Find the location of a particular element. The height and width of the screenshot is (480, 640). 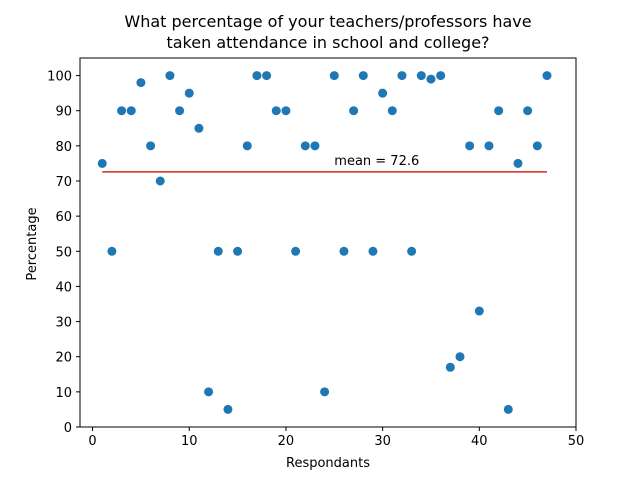

x-tick-label: 30 is located at coordinates (382, 441).